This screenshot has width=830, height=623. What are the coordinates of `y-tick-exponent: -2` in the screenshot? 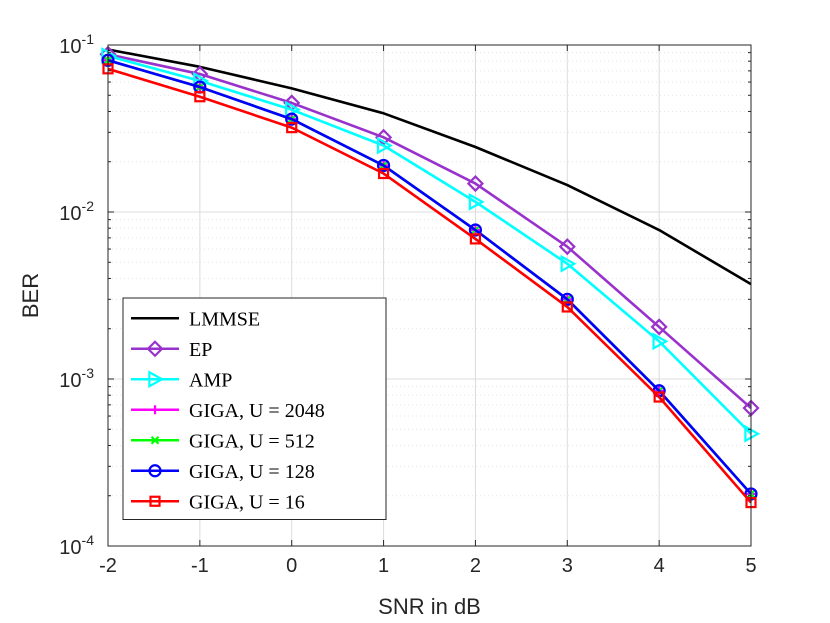 It's located at (88, 206).